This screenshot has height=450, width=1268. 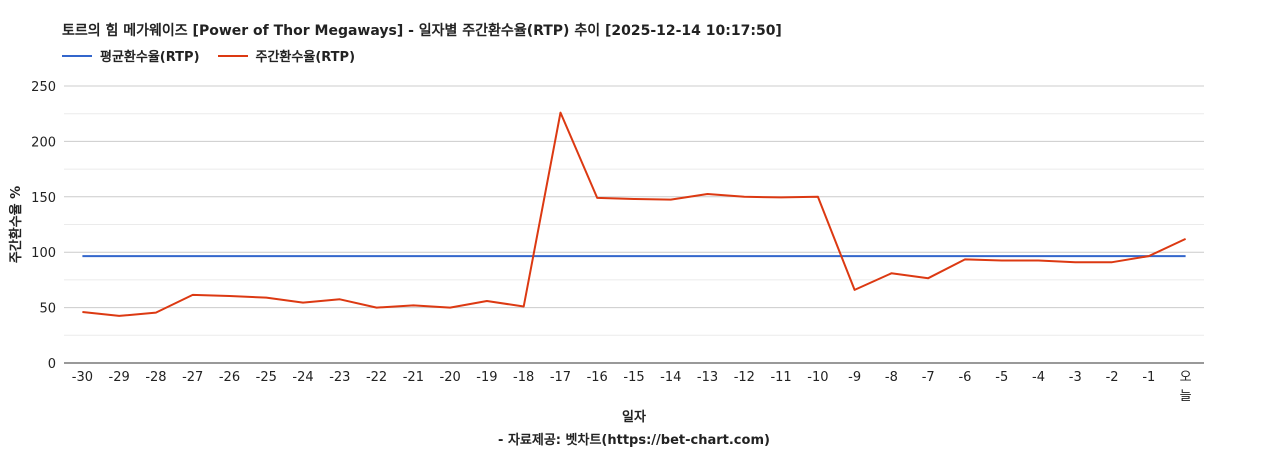 What do you see at coordinates (413, 377) in the screenshot?
I see `x-tick-label: -21` at bounding box center [413, 377].